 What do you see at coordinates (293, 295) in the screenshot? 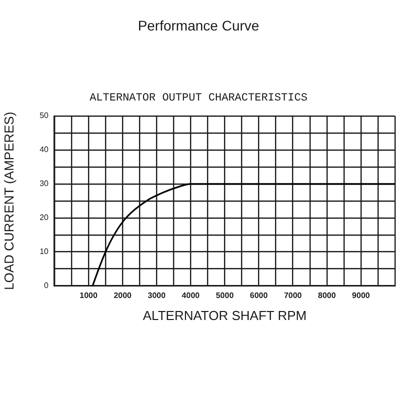
I see `x-tick-label: 7000` at bounding box center [293, 295].